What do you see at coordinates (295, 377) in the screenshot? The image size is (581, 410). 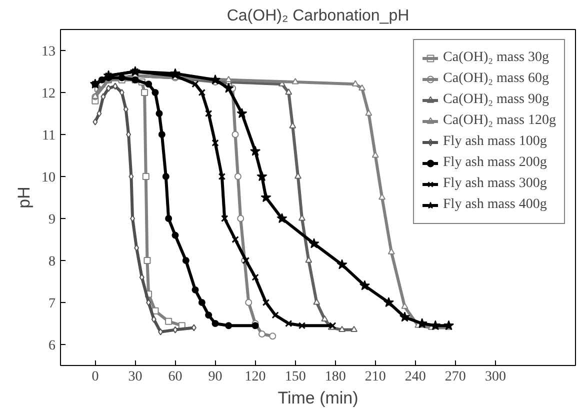 I see `x-tick-label: 150` at bounding box center [295, 377].